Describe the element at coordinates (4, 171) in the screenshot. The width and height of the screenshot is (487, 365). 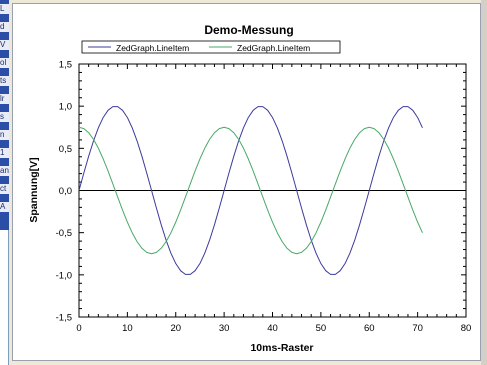
I see `toolbar-tag: an` at that location.